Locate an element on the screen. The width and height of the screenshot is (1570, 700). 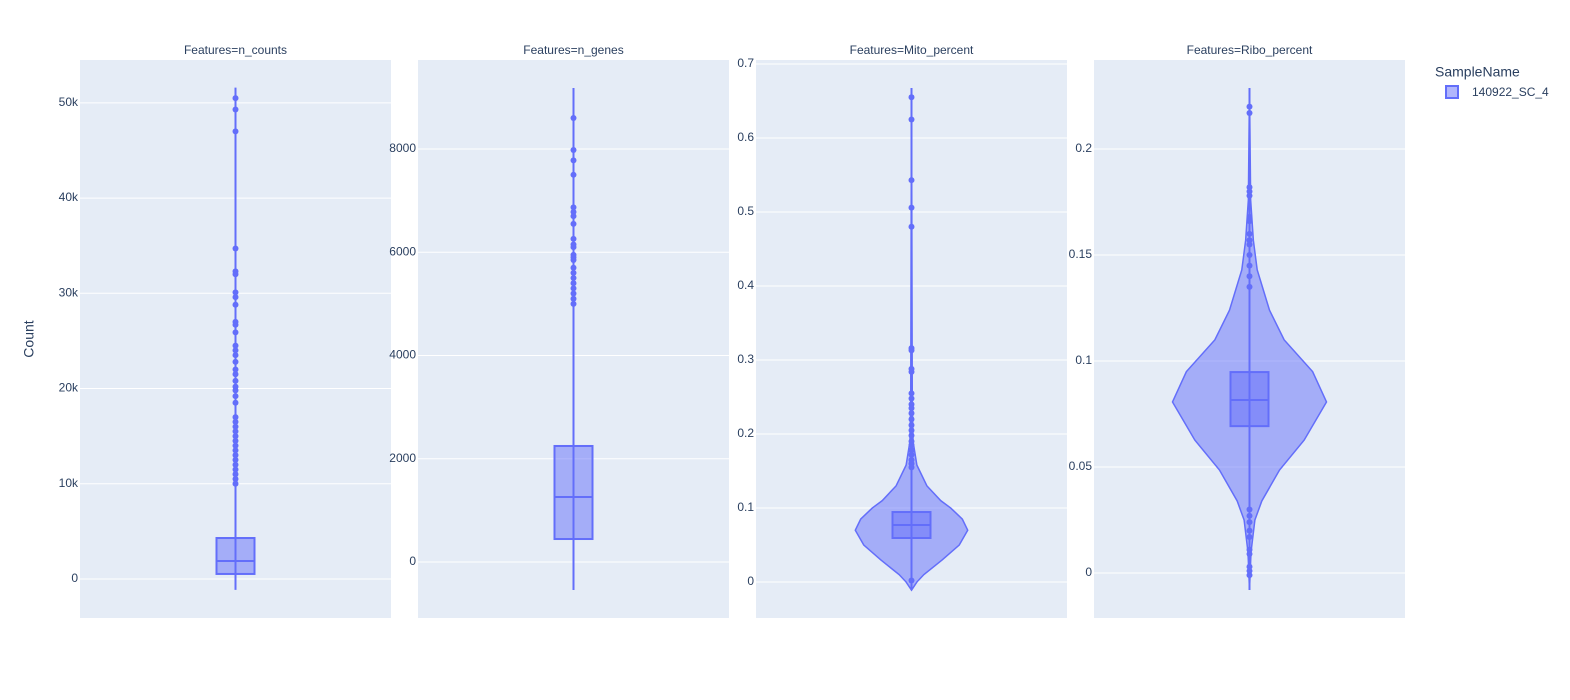
panel-title: Features=n_genes is located at coordinates (573, 50).